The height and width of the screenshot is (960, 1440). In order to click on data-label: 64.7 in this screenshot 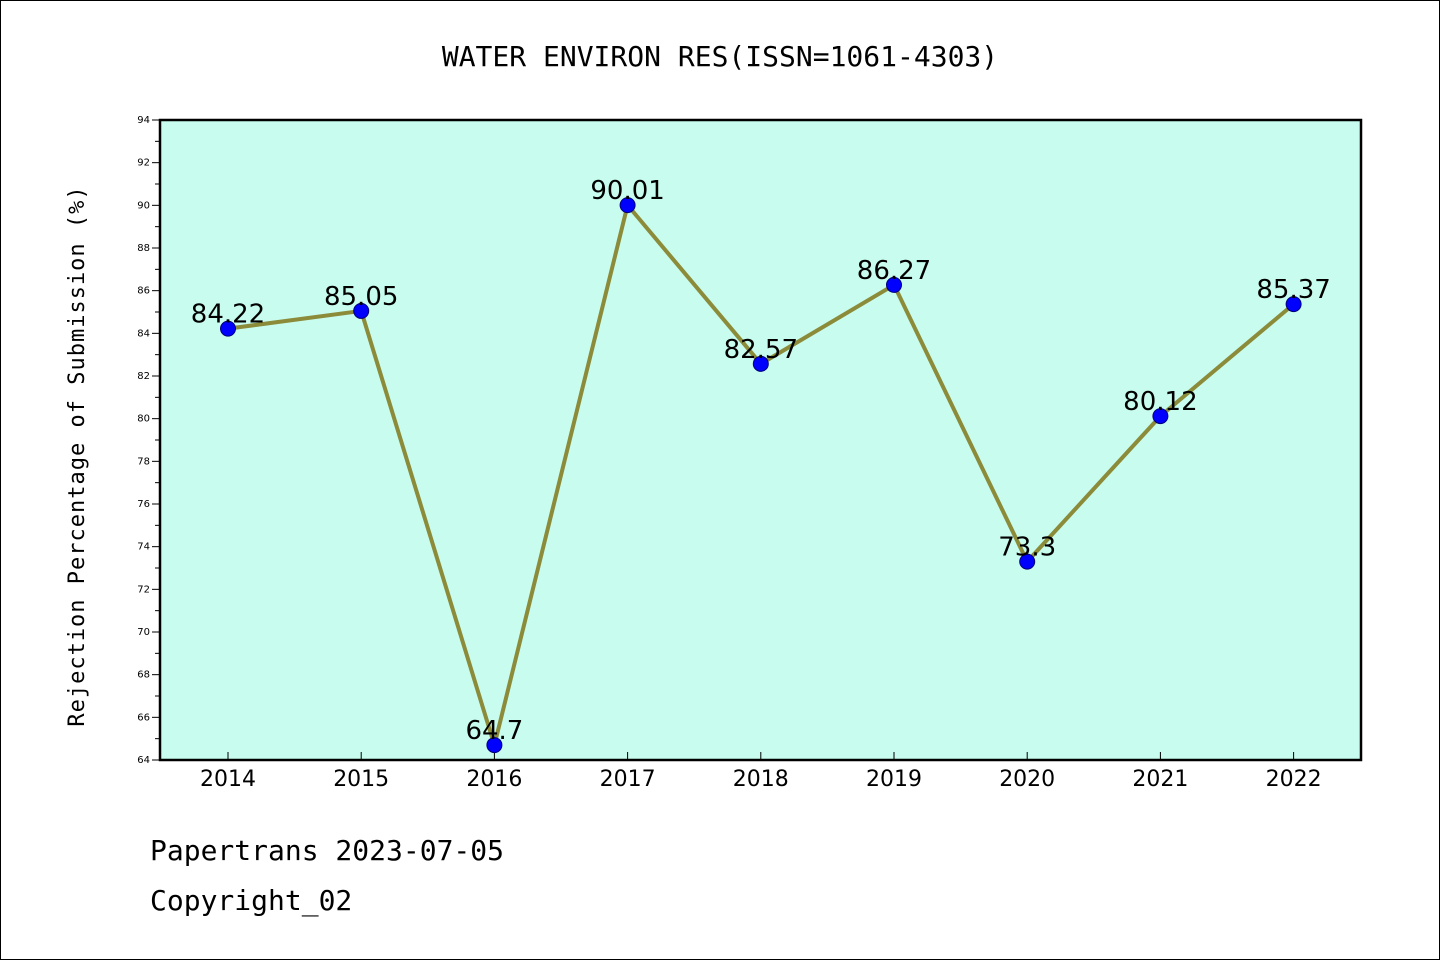, I will do `click(494, 731)`.